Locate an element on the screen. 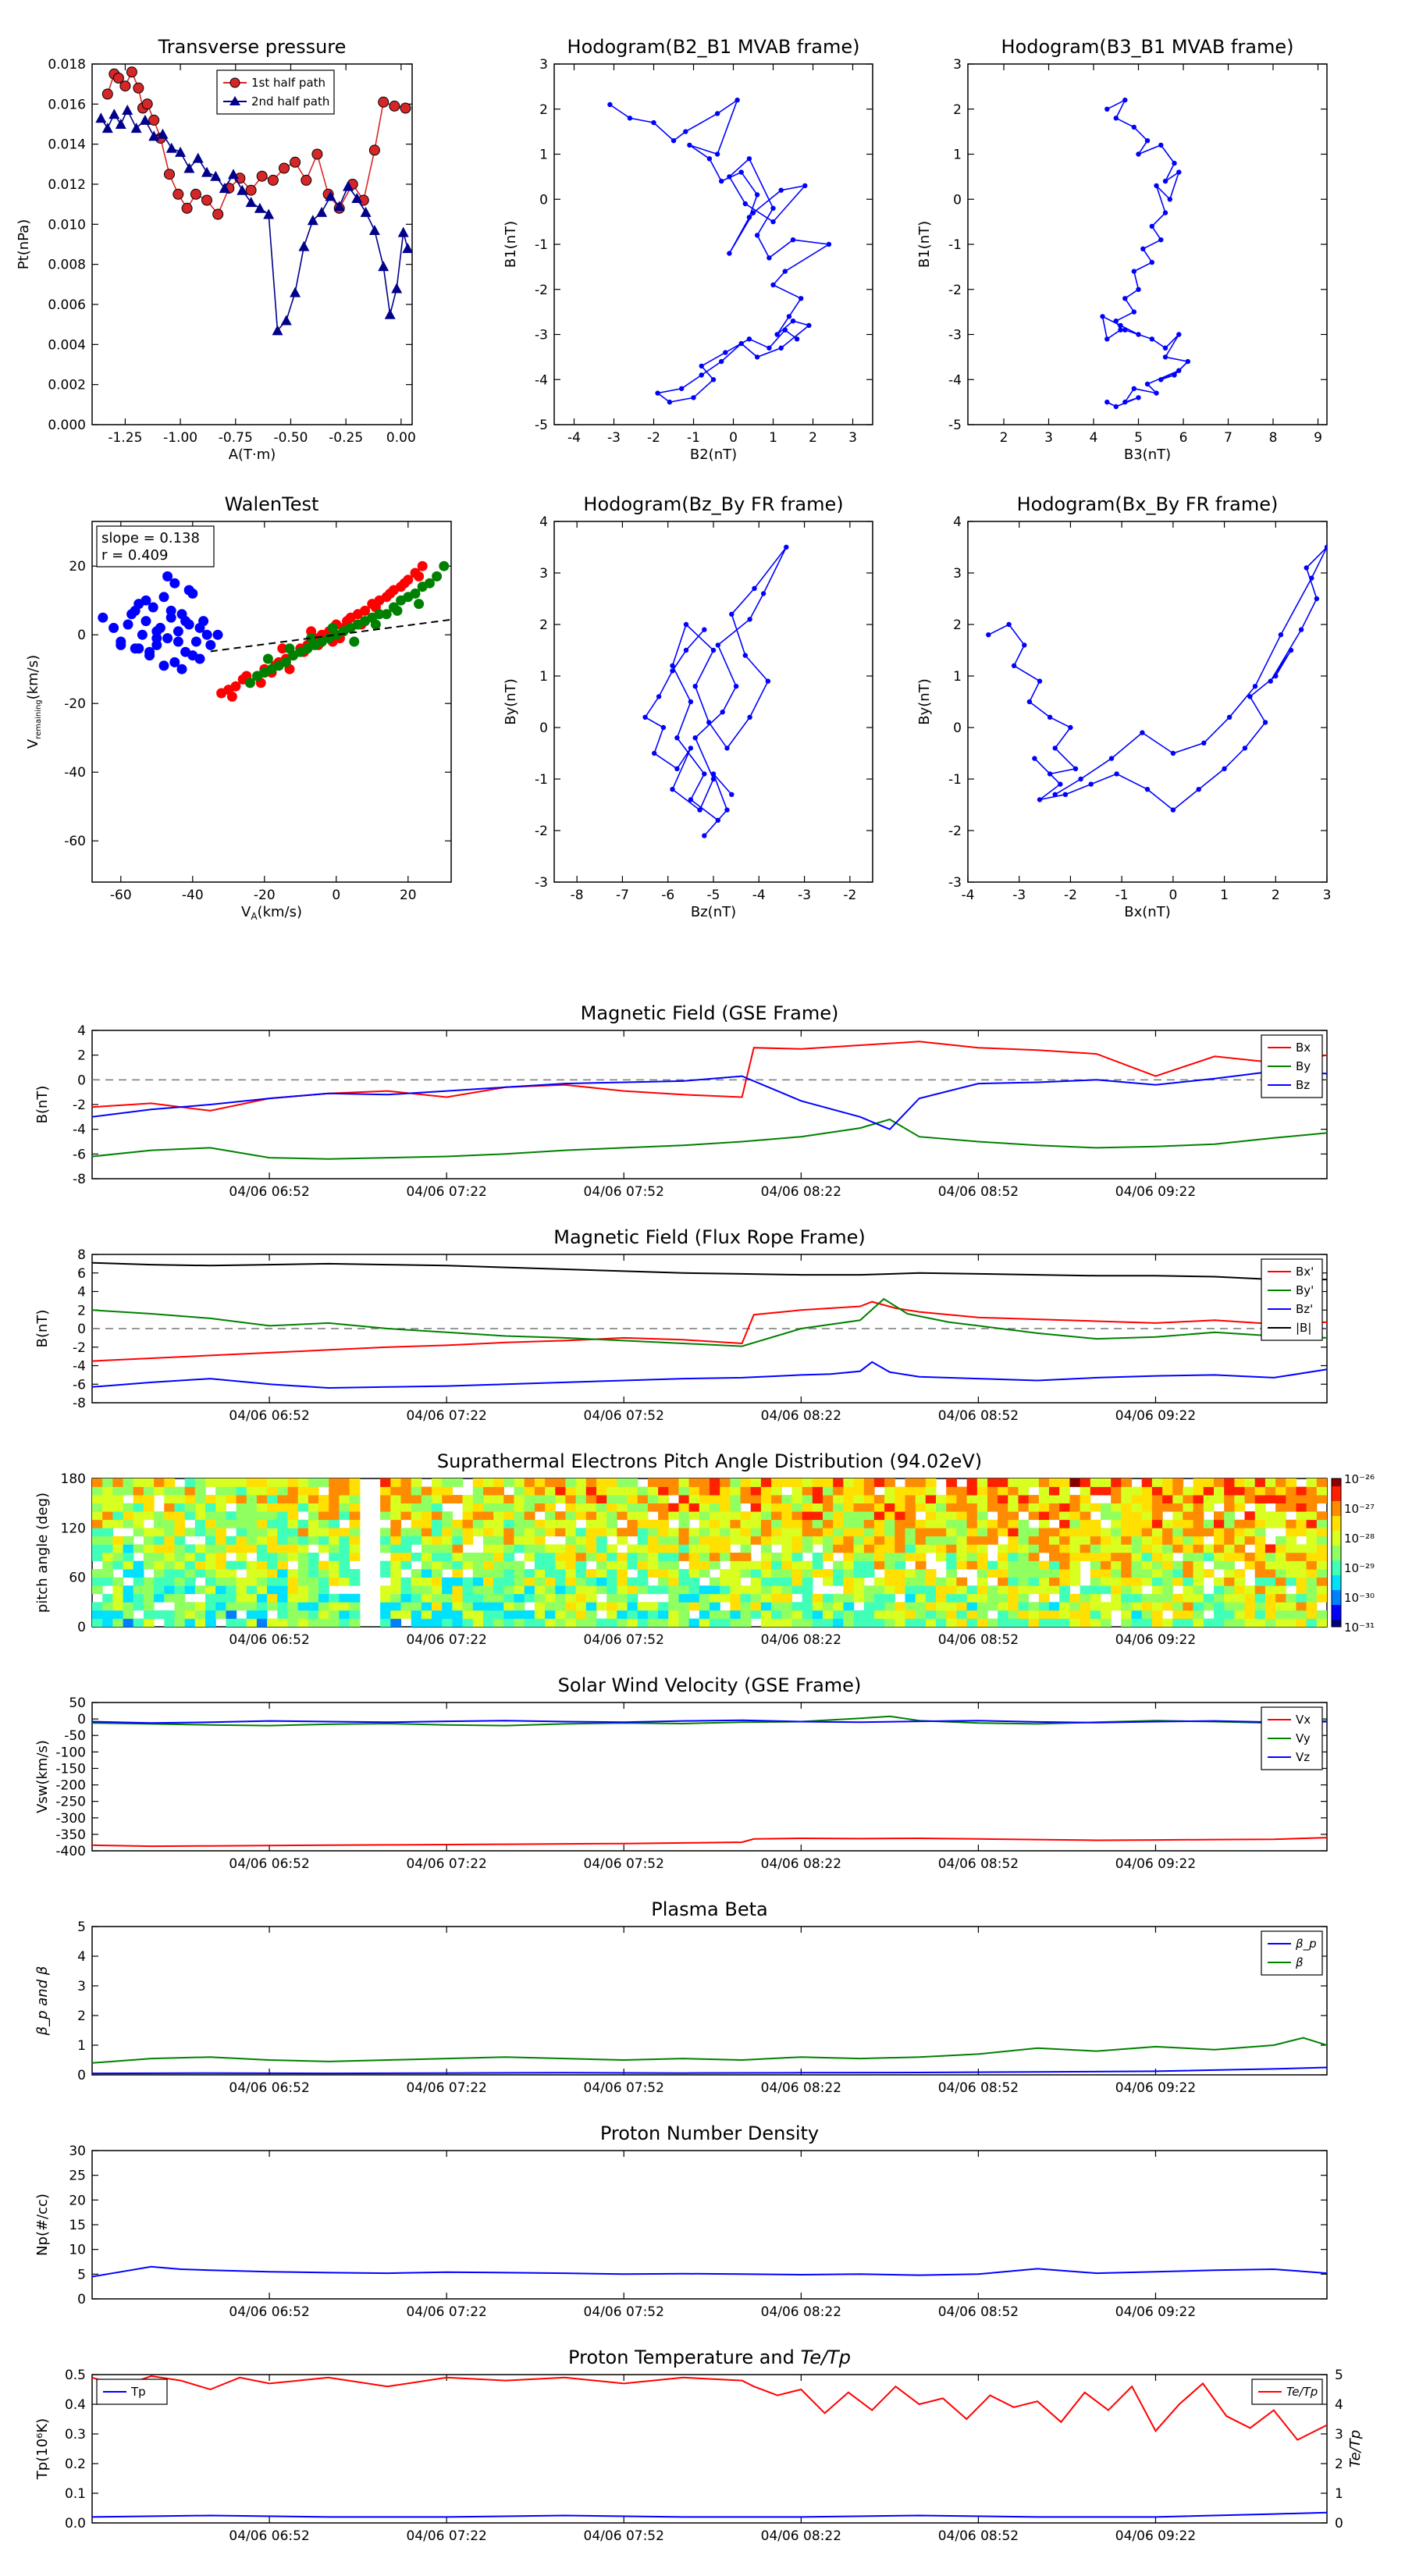 The width and height of the screenshot is (1405, 2576). legend-box is located at coordinates (1292, 1299).